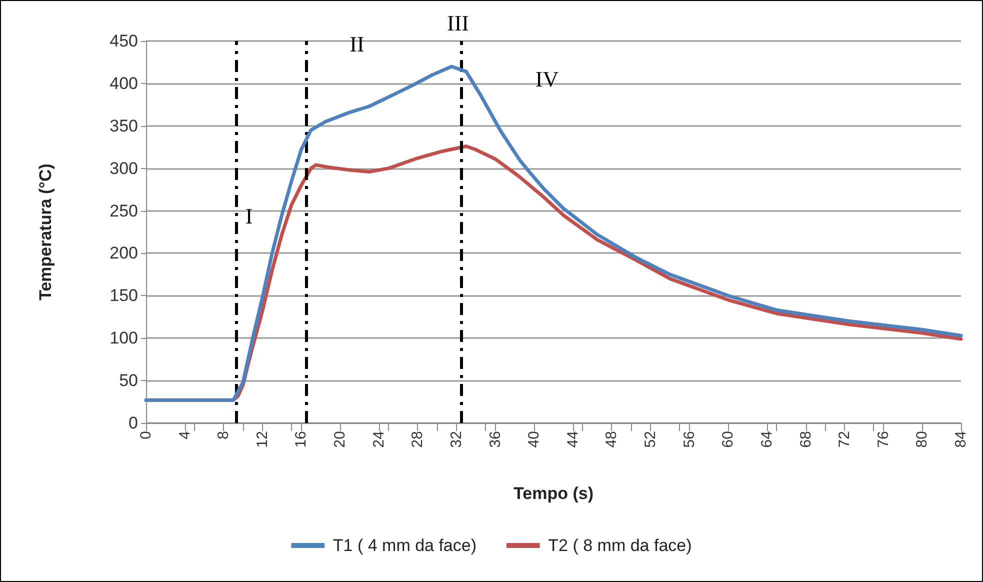  Describe the element at coordinates (456, 439) in the screenshot. I see `x-tick-label: 32` at that location.